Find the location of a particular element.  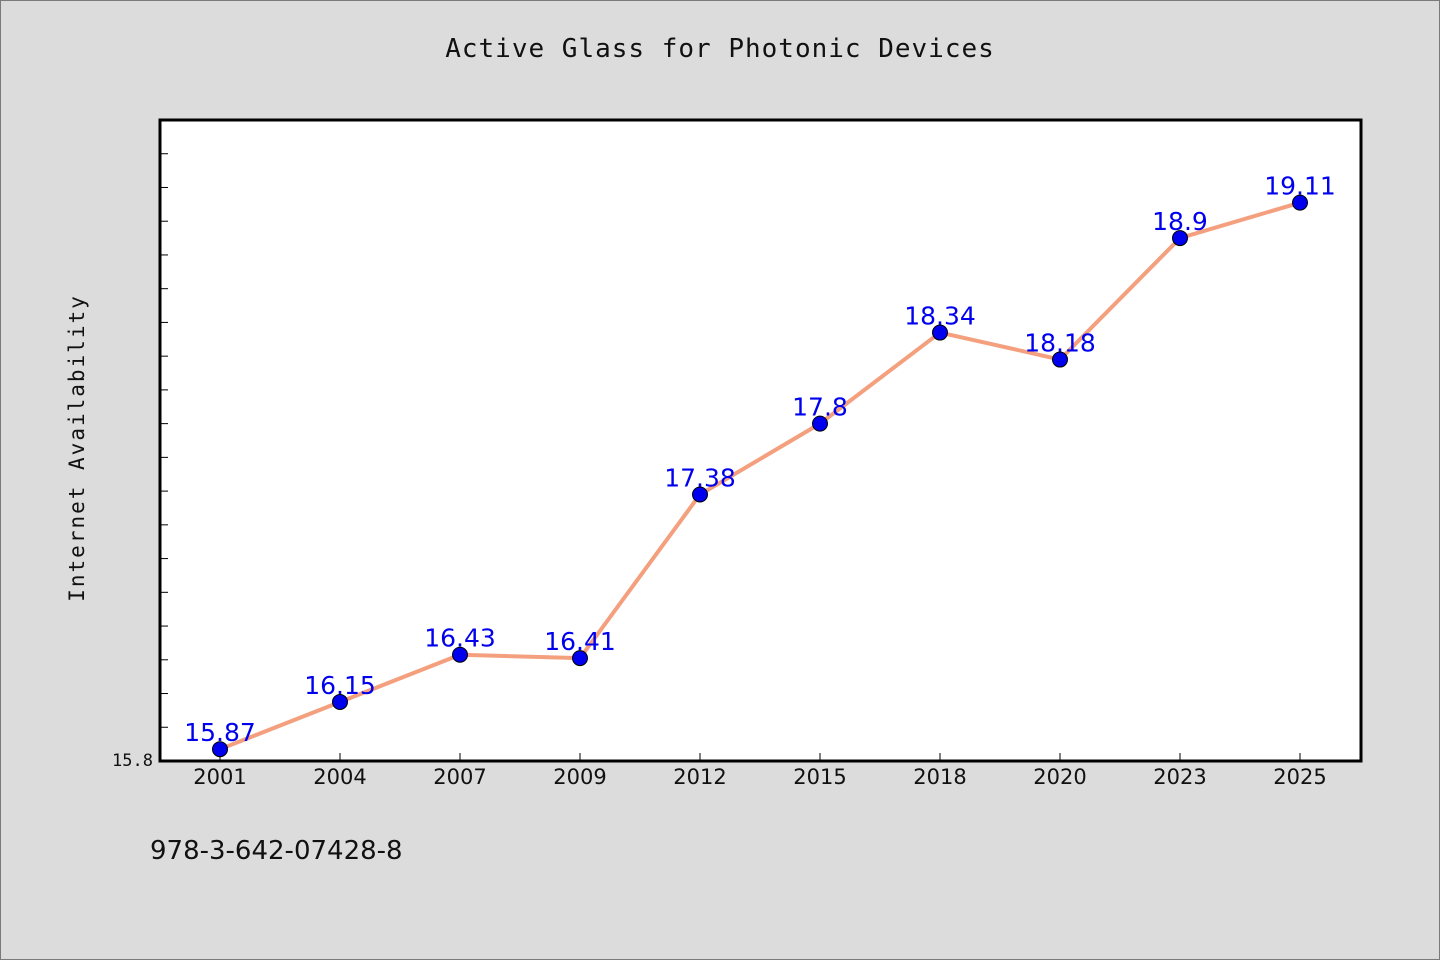

x-tick-label: 2018 is located at coordinates (939, 777).